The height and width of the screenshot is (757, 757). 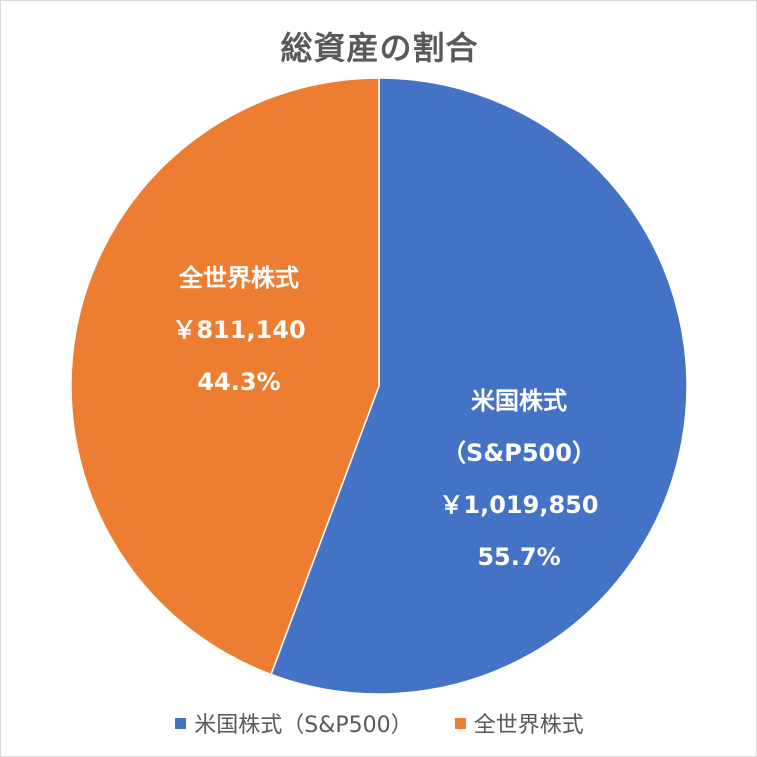 I want to click on data-label-1-line-1: ￥811,140, so click(x=238, y=330).